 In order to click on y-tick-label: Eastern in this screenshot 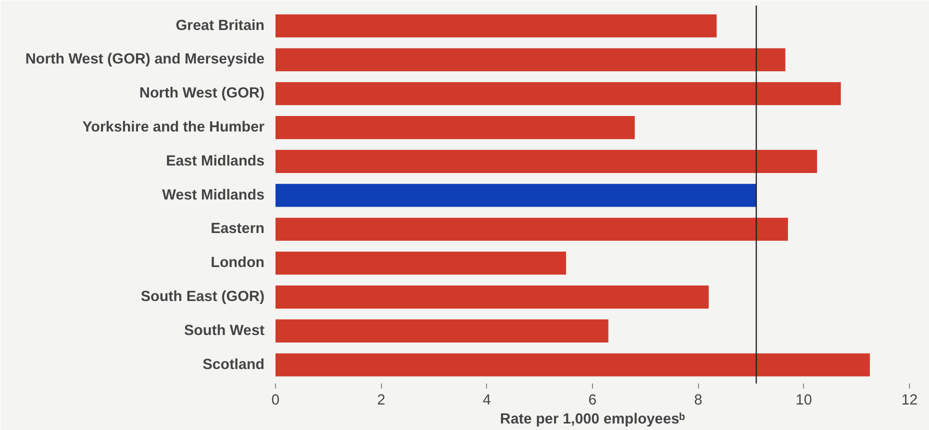, I will do `click(237, 229)`.